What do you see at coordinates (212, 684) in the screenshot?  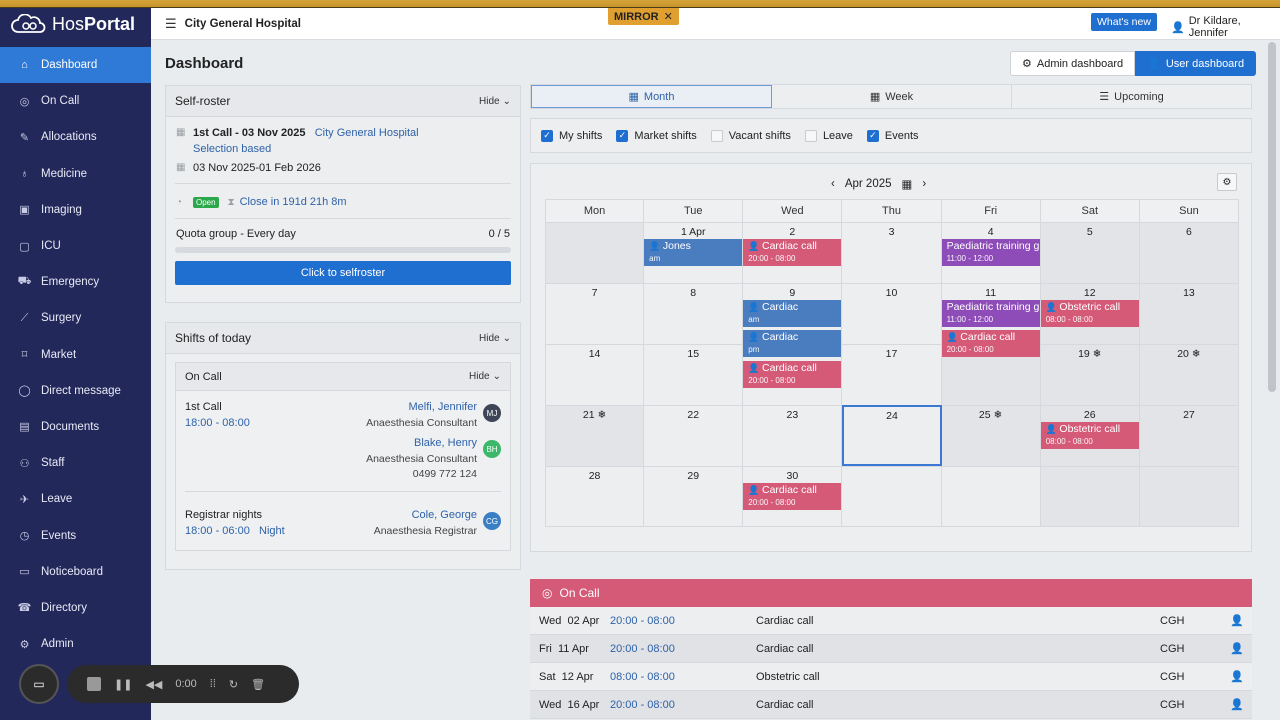 I see `grid-icon: ⁞⁞` at bounding box center [212, 684].